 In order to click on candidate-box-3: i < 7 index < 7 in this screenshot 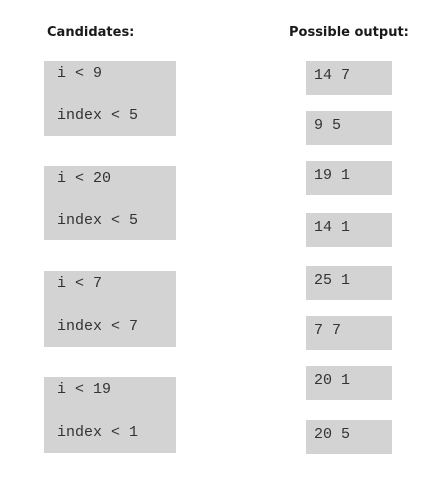, I will do `click(110, 309)`.